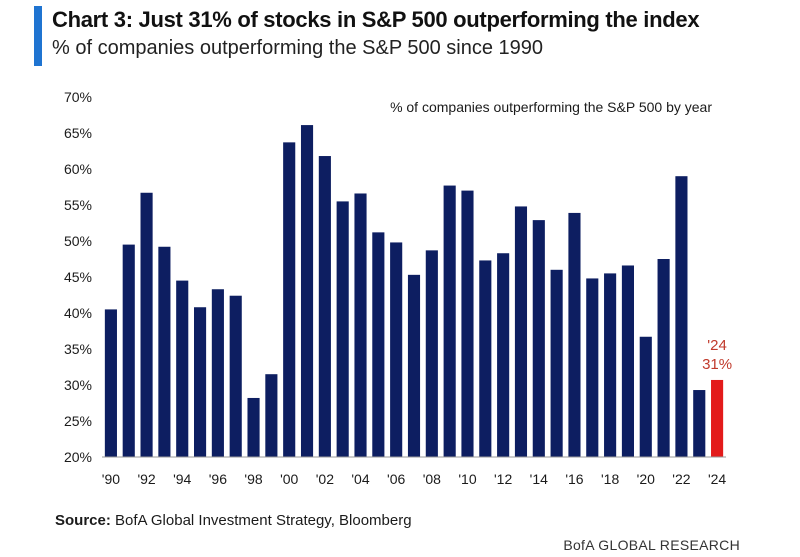 This screenshot has height=557, width=800. Describe the element at coordinates (128, 350) in the screenshot. I see `bar-1991` at that location.